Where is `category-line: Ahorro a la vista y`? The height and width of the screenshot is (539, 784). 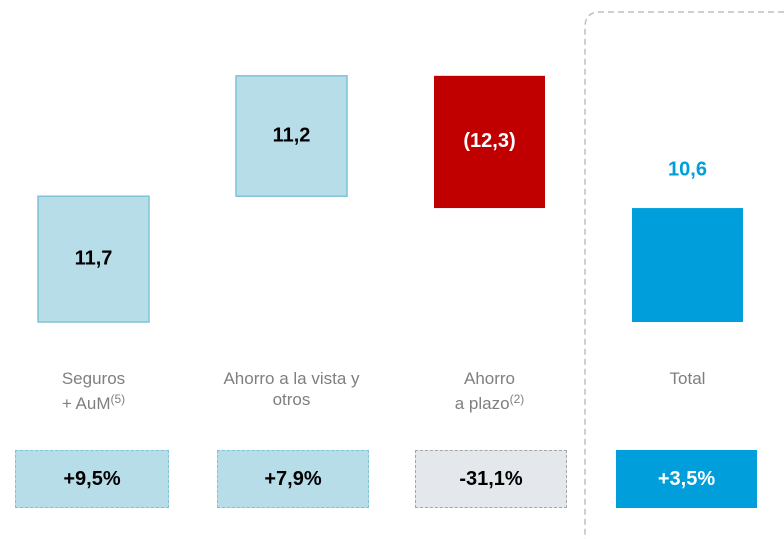 category-line: Ahorro a la vista y is located at coordinates (291, 378).